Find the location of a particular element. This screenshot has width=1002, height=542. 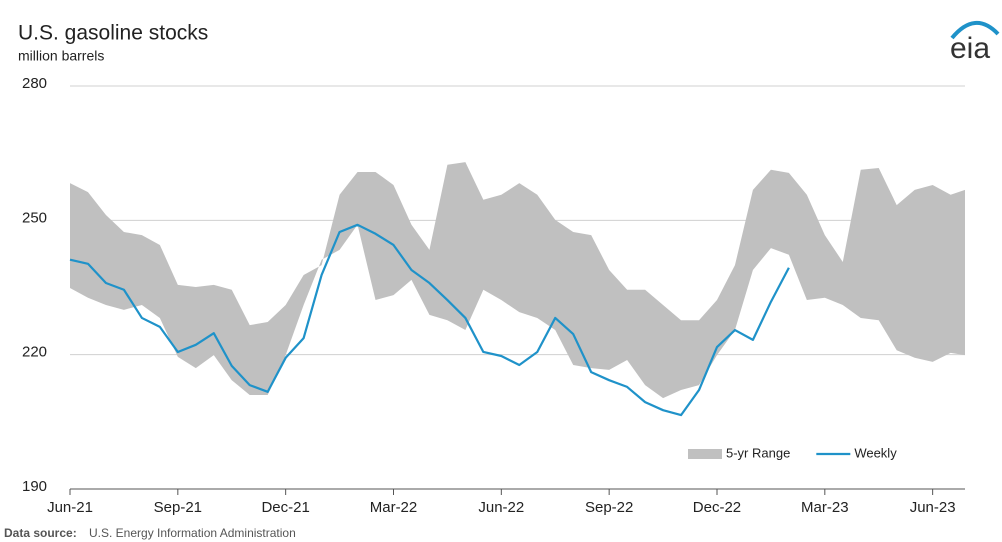

y-tick-label: 250 is located at coordinates (34, 217).